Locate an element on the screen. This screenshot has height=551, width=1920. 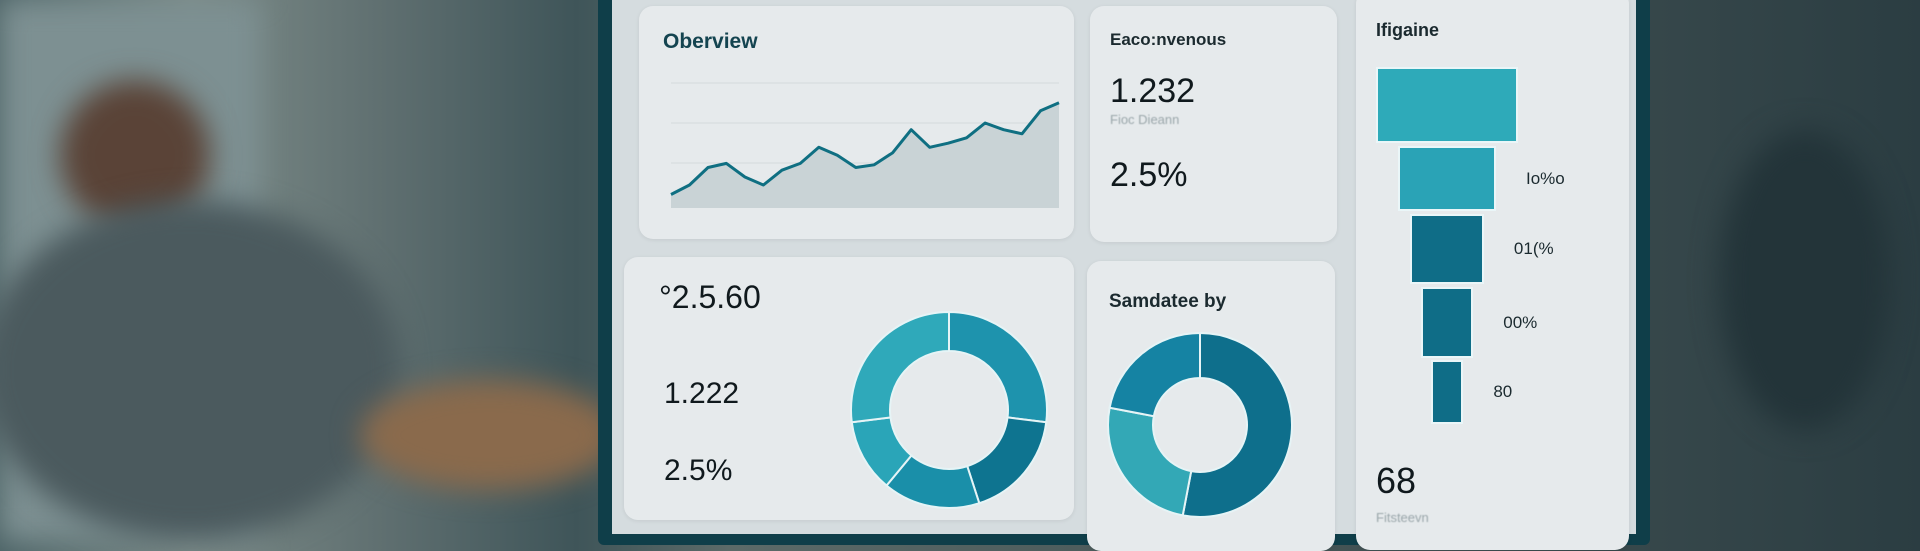
funnel-label: 80 is located at coordinates (1503, 391).